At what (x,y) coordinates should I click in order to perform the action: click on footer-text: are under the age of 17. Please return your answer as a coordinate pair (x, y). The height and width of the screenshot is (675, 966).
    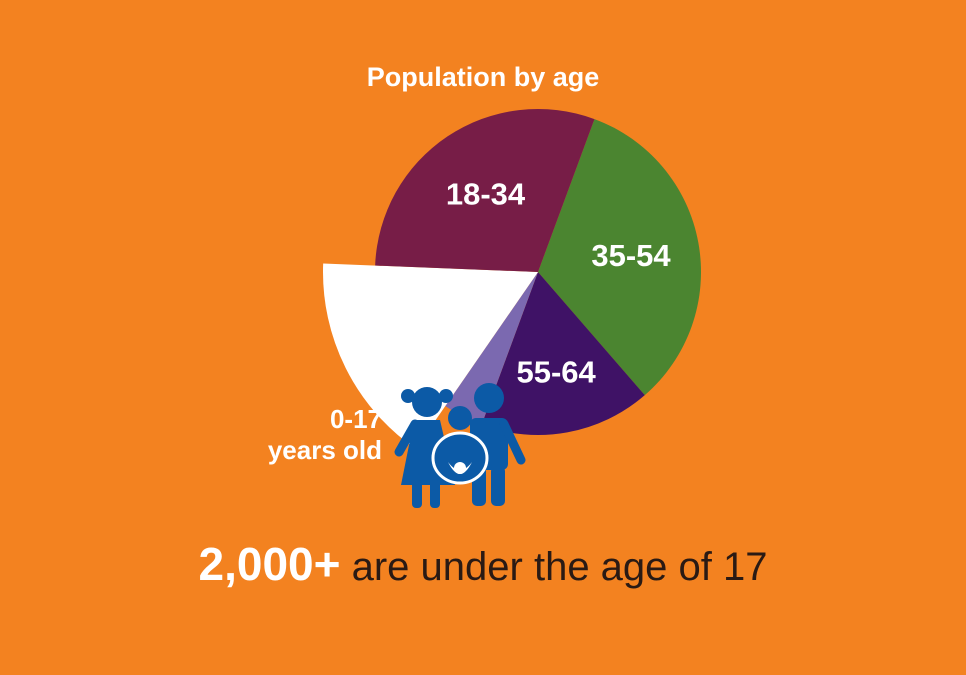
    Looking at the image, I should click on (559, 567).